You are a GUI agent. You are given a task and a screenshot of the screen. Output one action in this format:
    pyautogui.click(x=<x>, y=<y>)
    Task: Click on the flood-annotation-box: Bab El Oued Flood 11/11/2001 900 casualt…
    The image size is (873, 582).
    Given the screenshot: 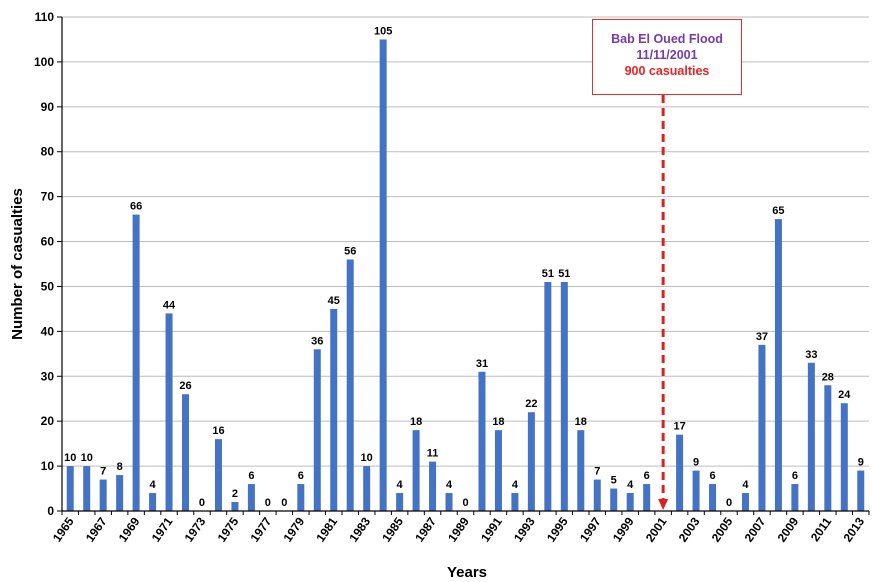 What is the action you would take?
    pyautogui.click(x=667, y=57)
    